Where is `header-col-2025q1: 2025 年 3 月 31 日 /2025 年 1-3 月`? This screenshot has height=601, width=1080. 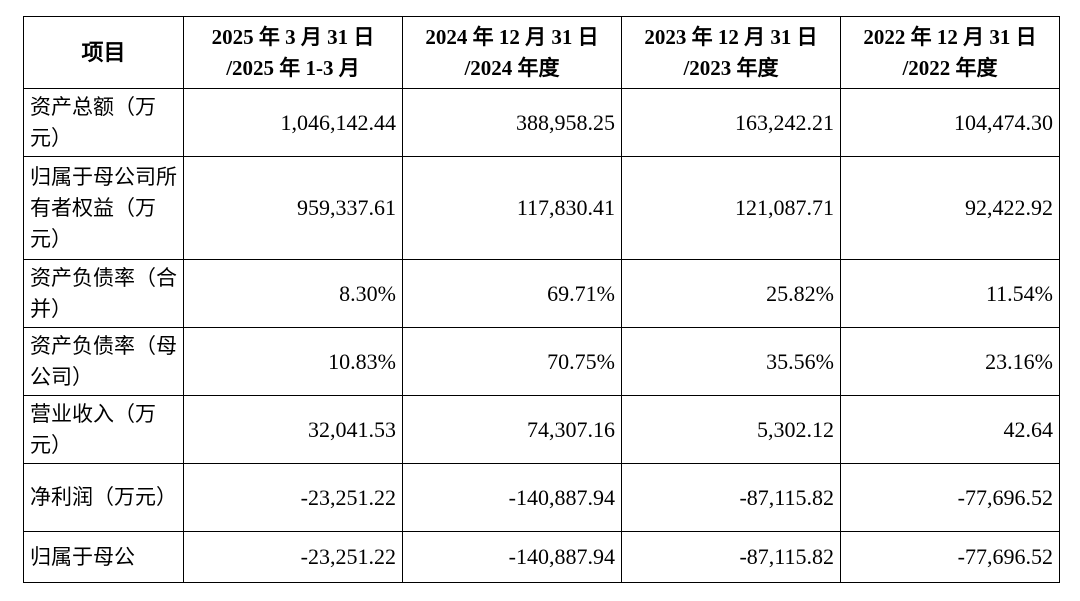 header-col-2025q1: 2025 年 3 月 31 日 /2025 年 1-3 月 is located at coordinates (293, 52).